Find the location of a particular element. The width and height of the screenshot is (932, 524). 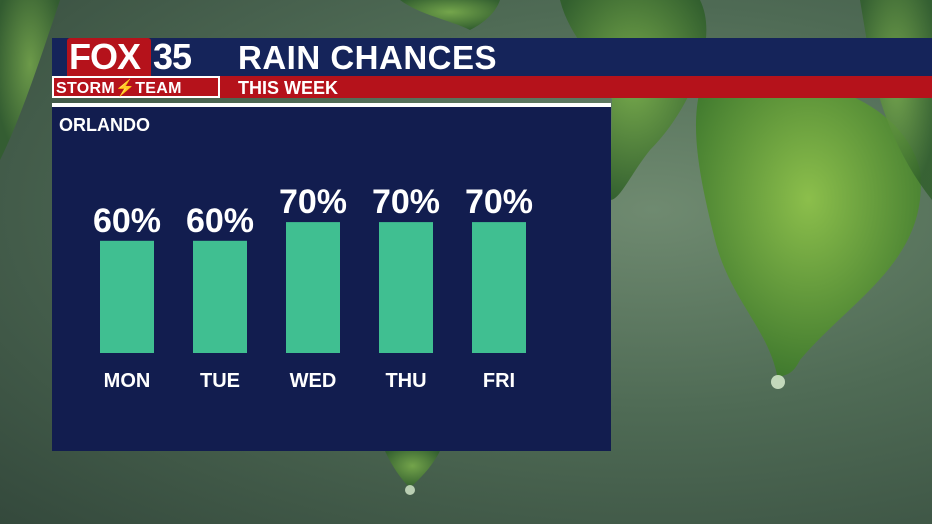

location-label: ORLANDO is located at coordinates (104, 125).